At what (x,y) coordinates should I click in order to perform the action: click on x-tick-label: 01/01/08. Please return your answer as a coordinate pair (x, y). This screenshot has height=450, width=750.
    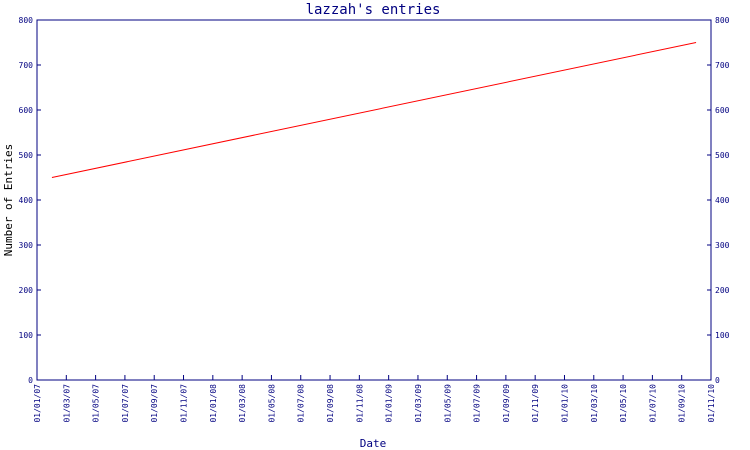
    Looking at the image, I should click on (213, 403).